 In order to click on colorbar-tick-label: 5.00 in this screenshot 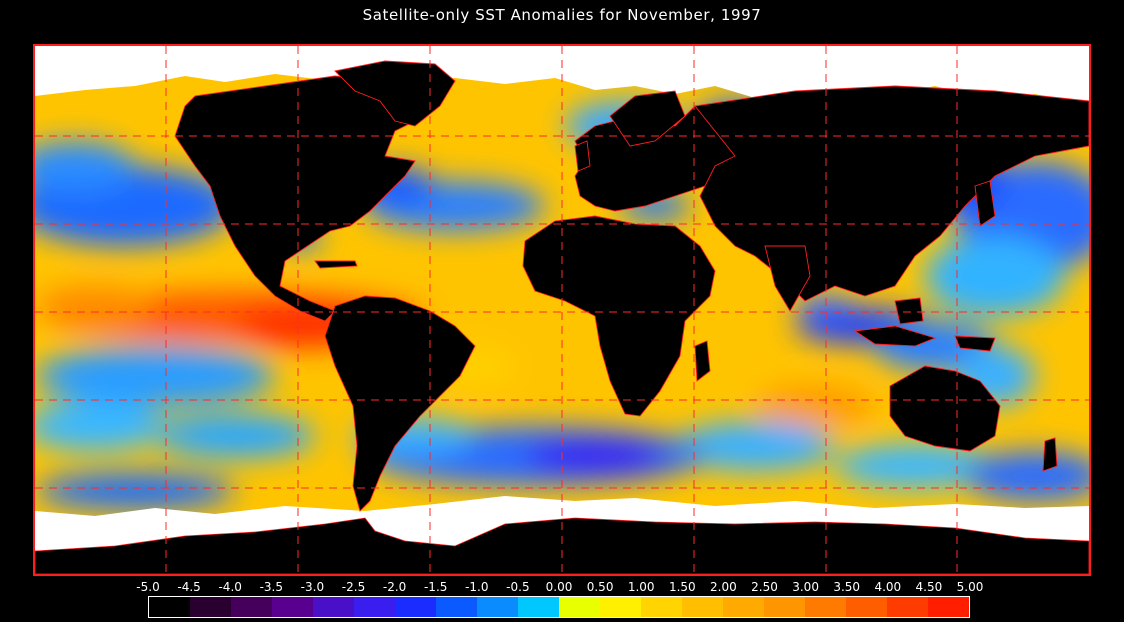, I will do `click(970, 587)`.